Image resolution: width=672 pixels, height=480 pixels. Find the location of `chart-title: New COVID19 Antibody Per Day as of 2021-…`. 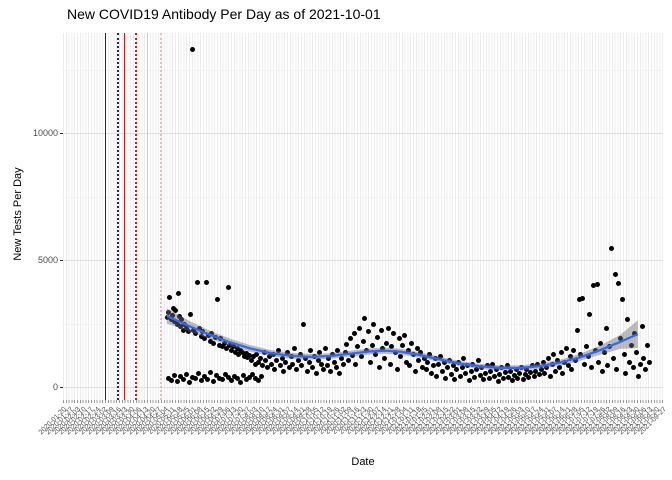

chart-title: New COVID19 Antibody Per Day as of 2021-… is located at coordinates (224, 14).